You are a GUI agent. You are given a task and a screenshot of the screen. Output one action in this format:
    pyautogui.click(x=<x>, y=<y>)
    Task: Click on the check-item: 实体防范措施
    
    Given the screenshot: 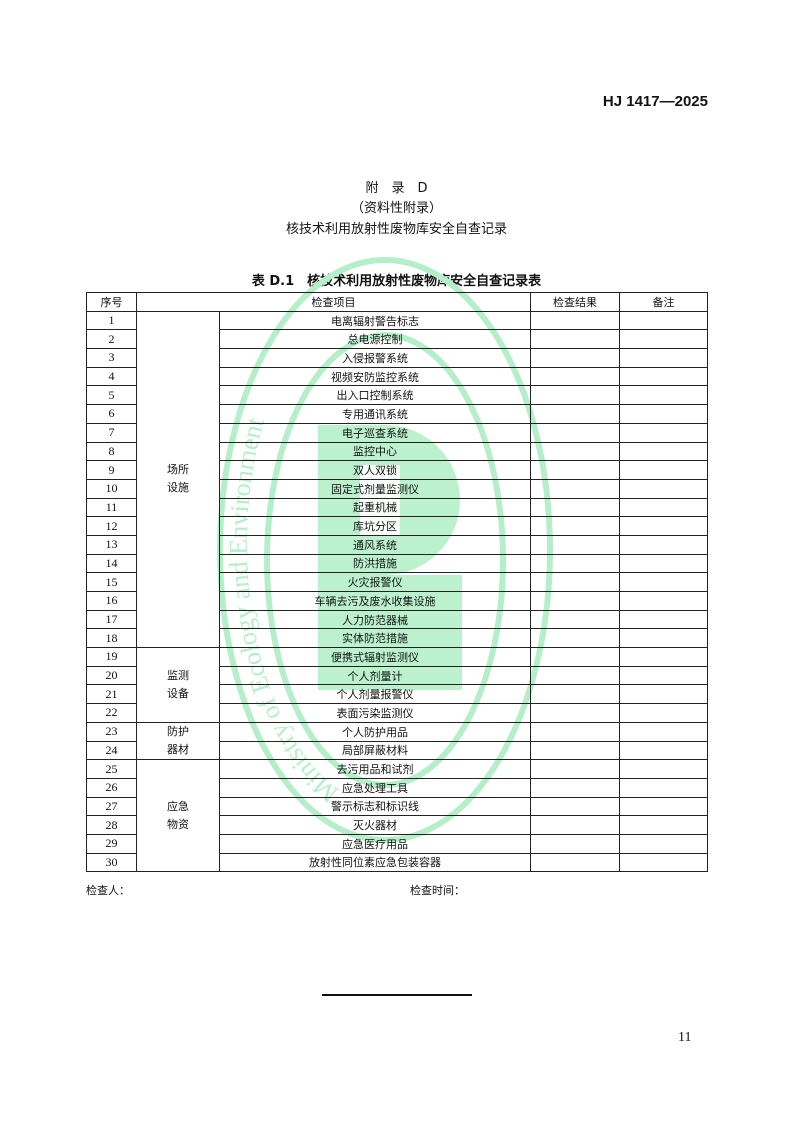 What is the action you would take?
    pyautogui.click(x=375, y=638)
    